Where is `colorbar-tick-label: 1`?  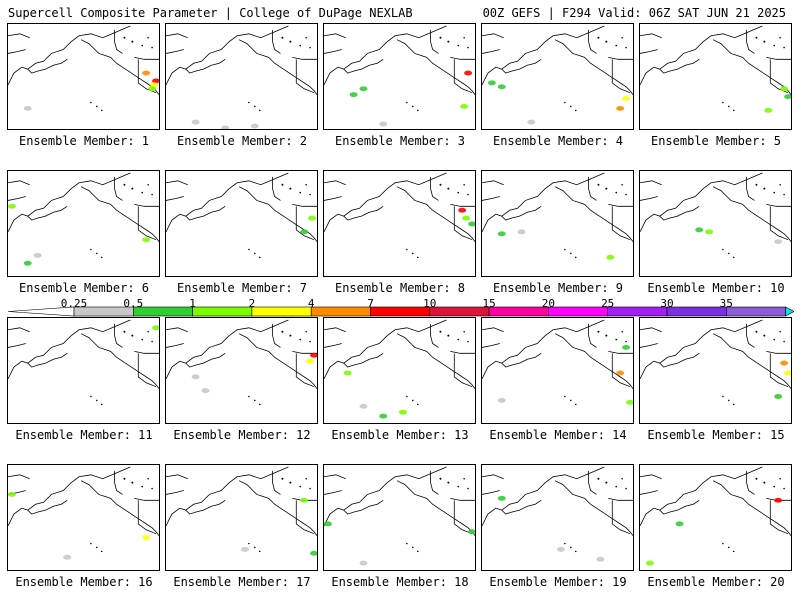
colorbar-tick-label: 1 is located at coordinates (192, 303).